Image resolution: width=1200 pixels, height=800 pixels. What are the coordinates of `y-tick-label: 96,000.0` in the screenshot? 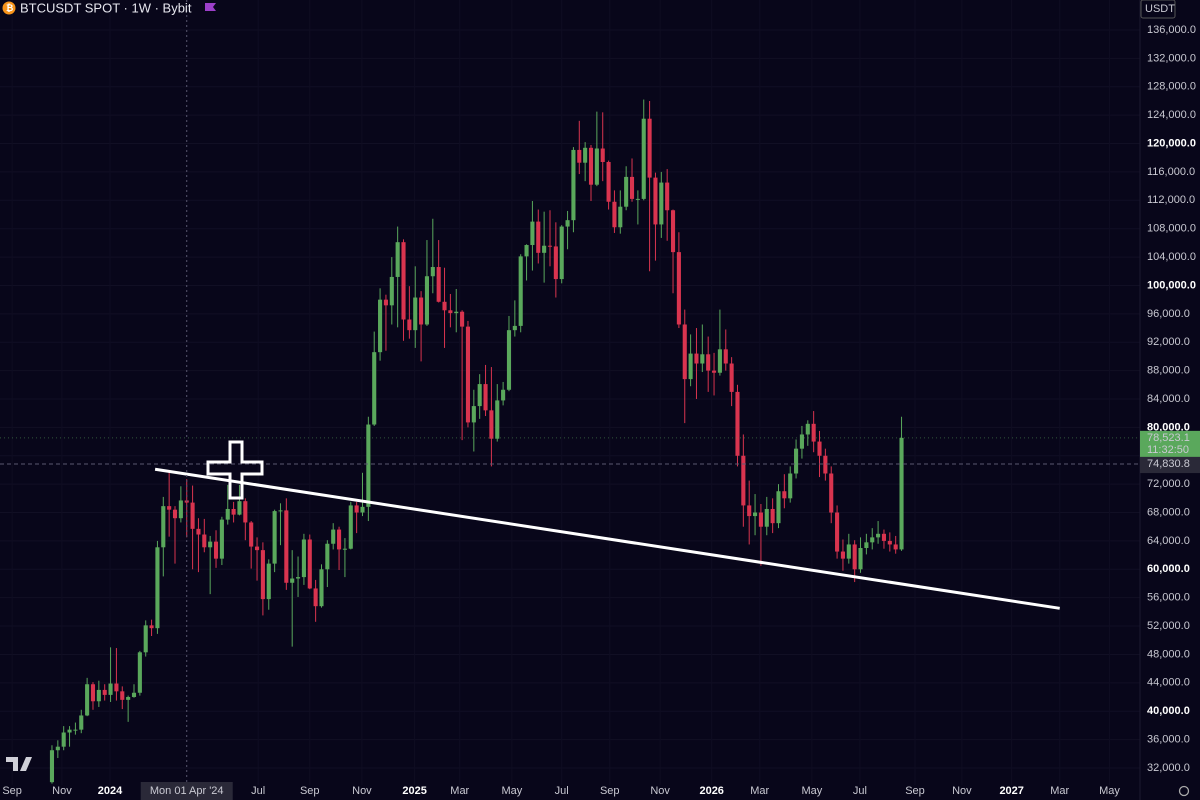 It's located at (1168, 314).